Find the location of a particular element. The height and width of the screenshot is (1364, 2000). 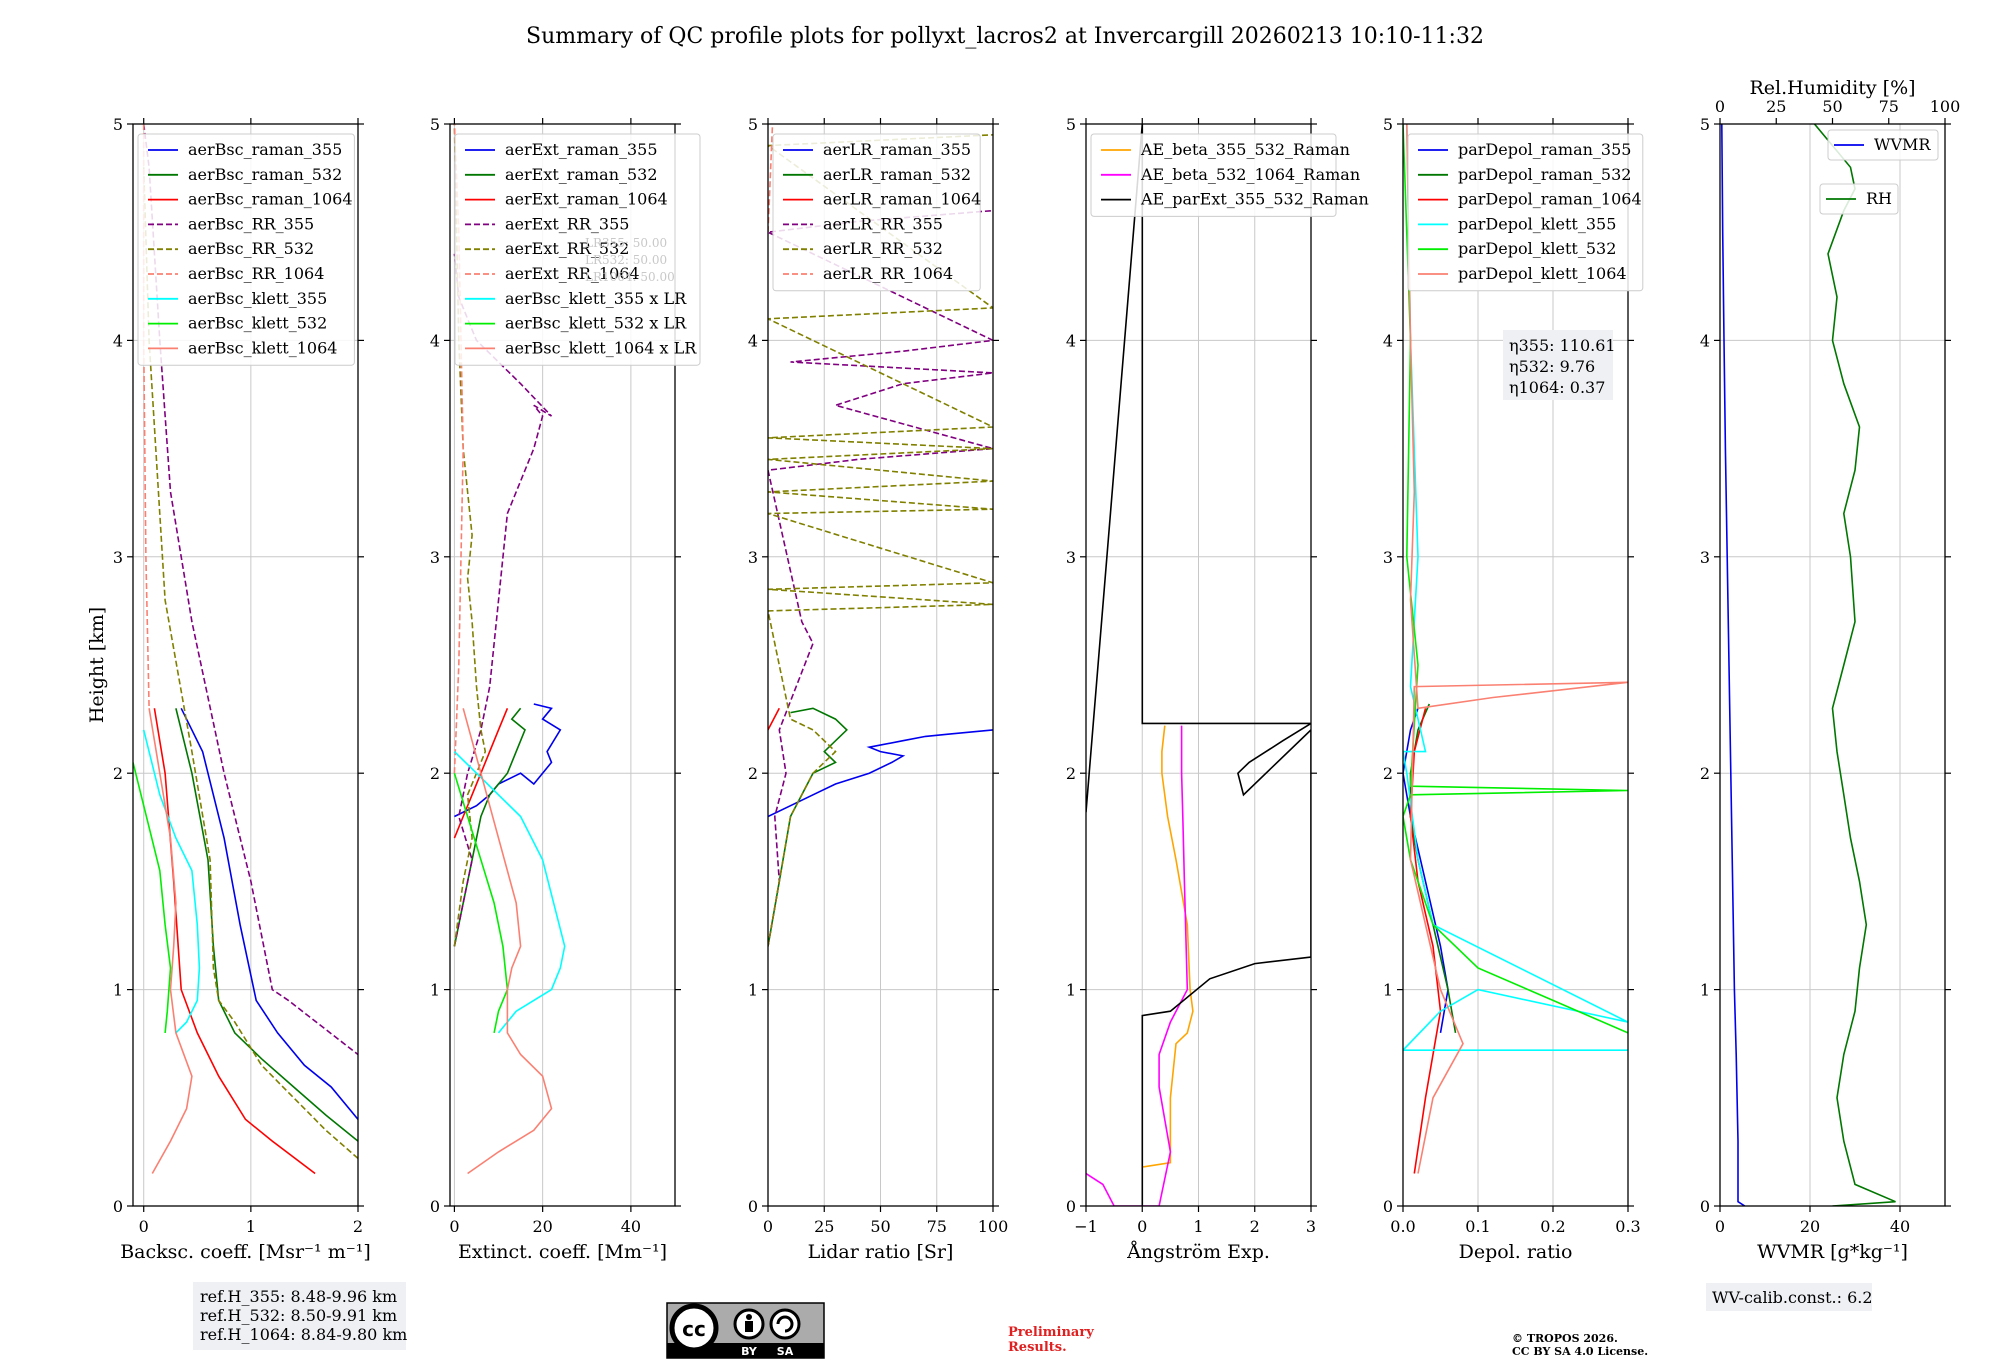

wv-legend-frame is located at coordinates (1859, 199).